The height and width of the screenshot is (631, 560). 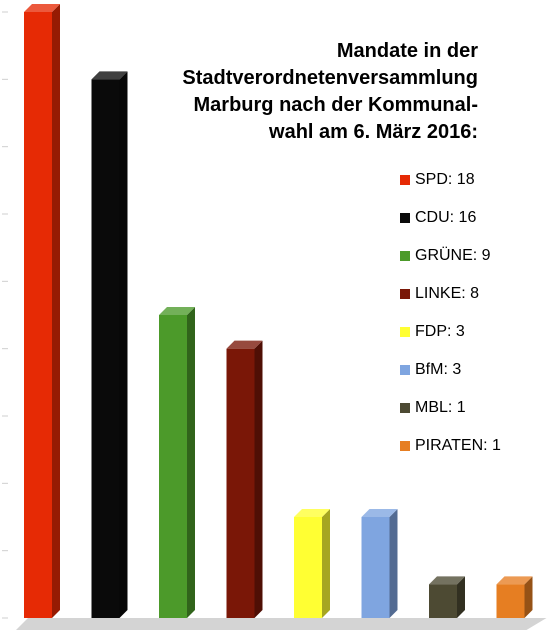 I want to click on bar-bfm, so click(x=379, y=563).